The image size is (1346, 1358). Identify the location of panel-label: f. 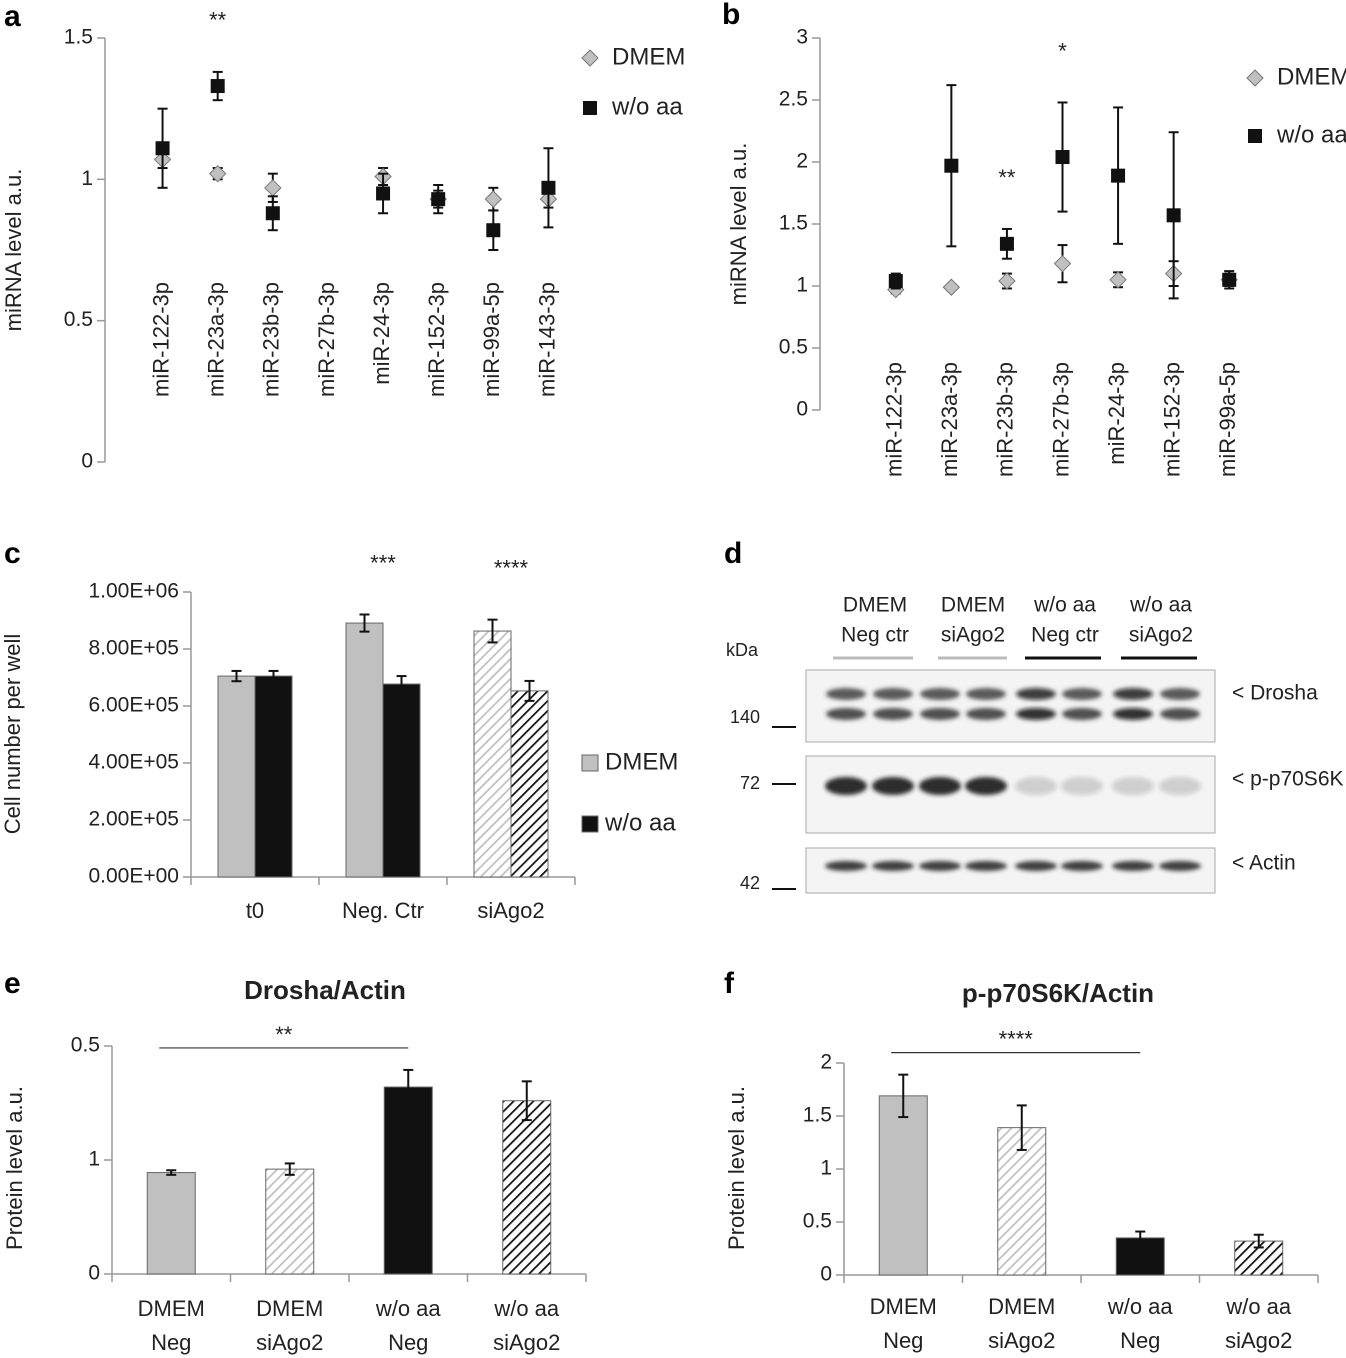
(729, 983).